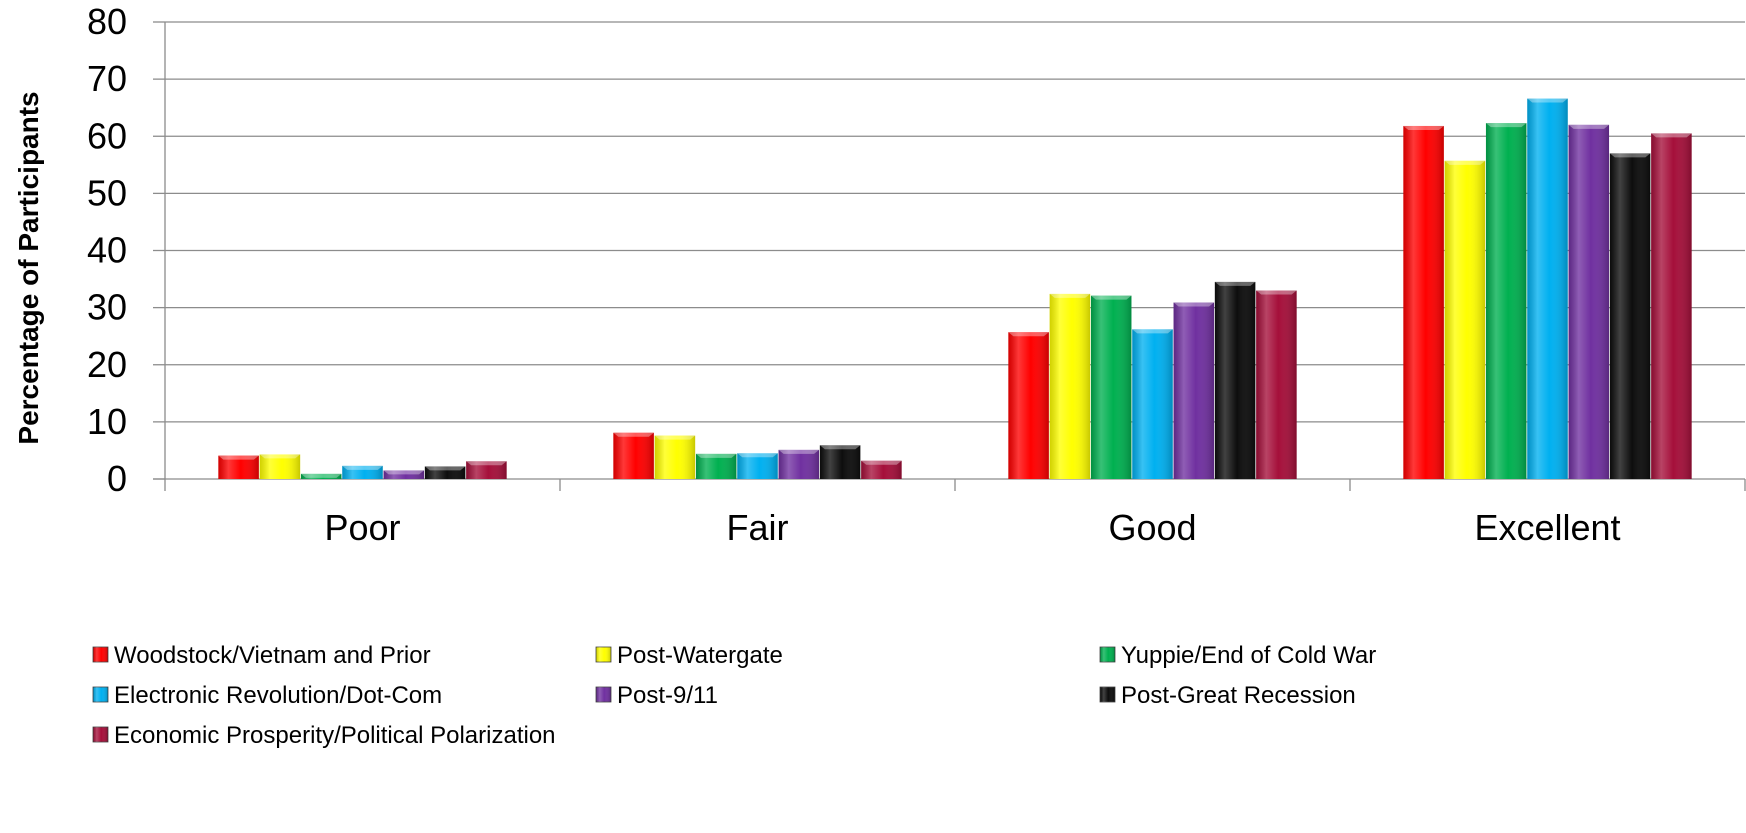 This screenshot has height=833, width=1746. Describe the element at coordinates (107, 421) in the screenshot. I see `y-tick-label: 10` at that location.